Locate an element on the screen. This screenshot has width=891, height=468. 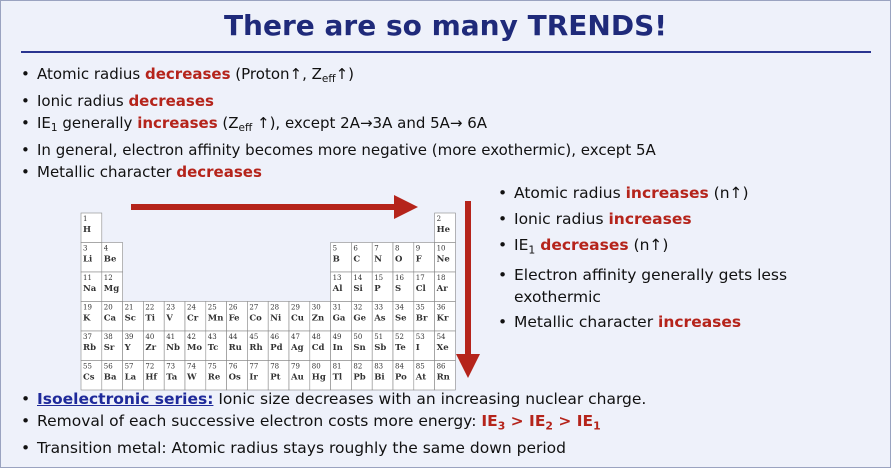
element-symbol: Se is located at coordinates (401, 319).